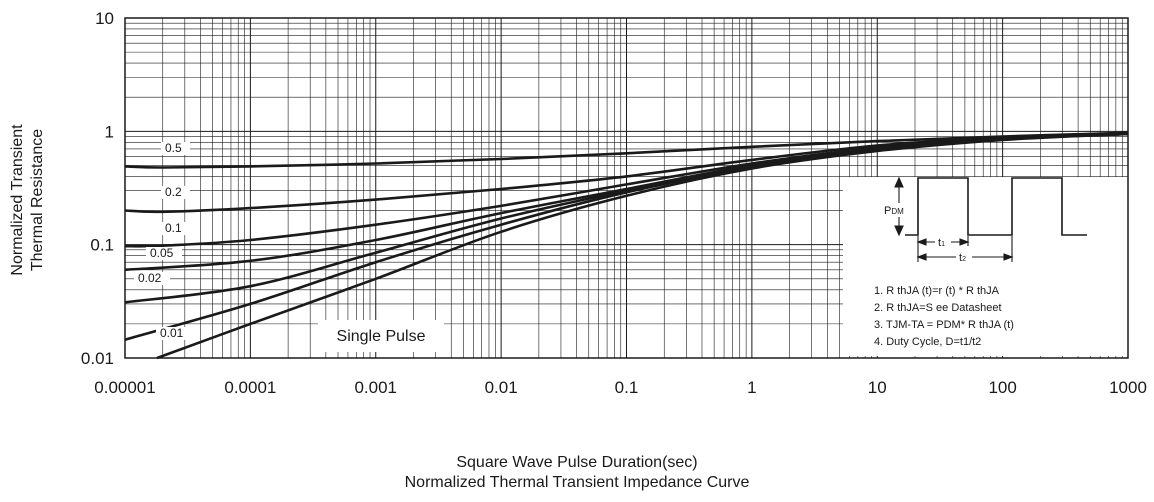  I want to click on y-tick-label: 1, so click(109, 131).